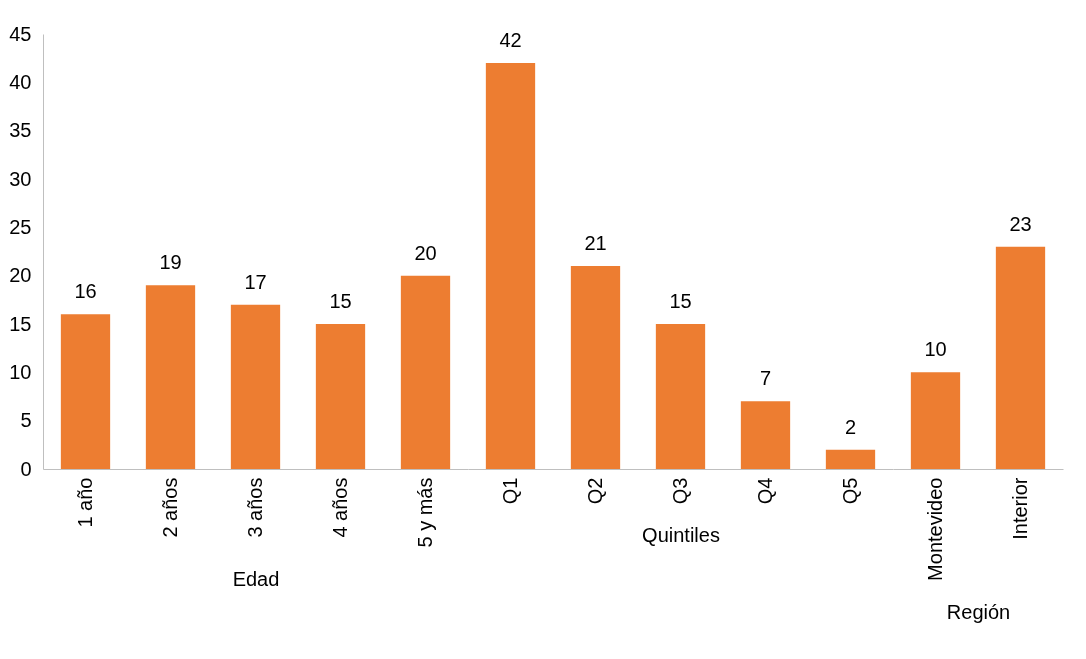 Image resolution: width=1086 pixels, height=659 pixels. Describe the element at coordinates (26, 420) in the screenshot. I see `y-tick-label: 5` at that location.